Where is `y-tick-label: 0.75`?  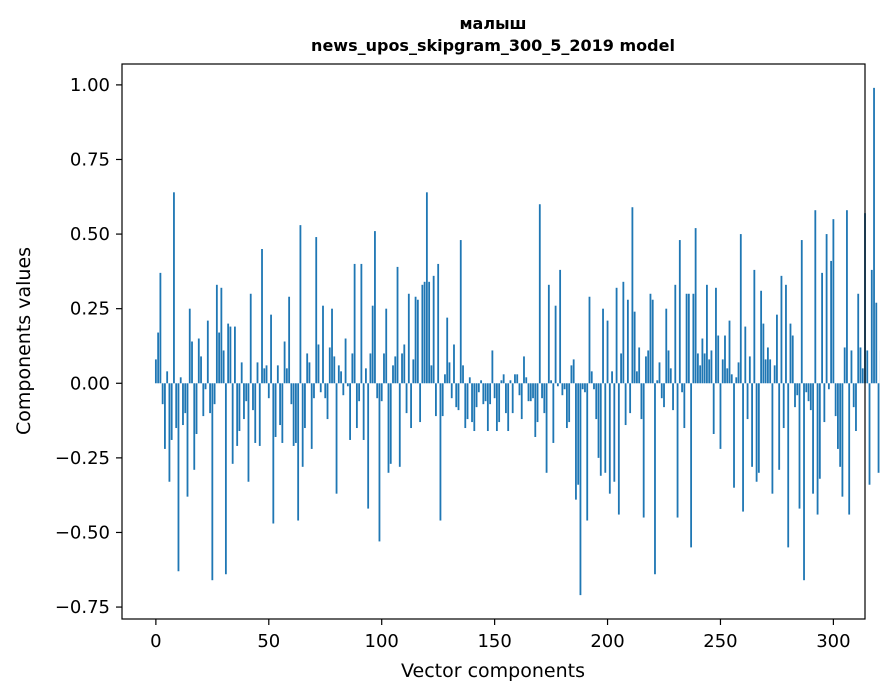
y-tick-label: 0.75 is located at coordinates (90, 159).